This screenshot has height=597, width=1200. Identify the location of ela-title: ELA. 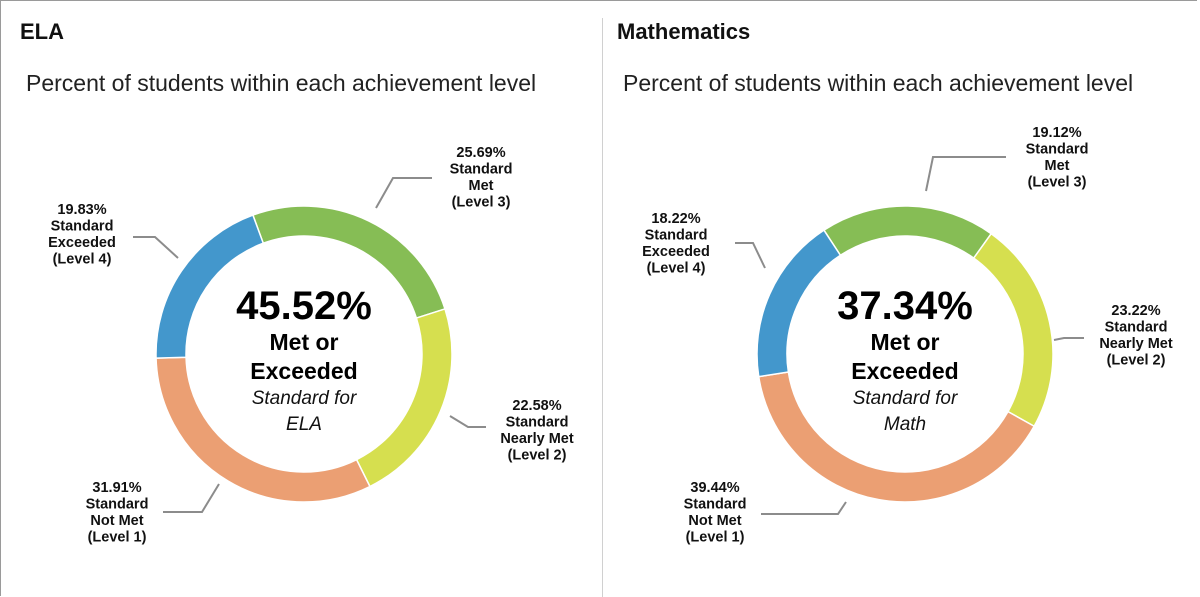
(42, 31).